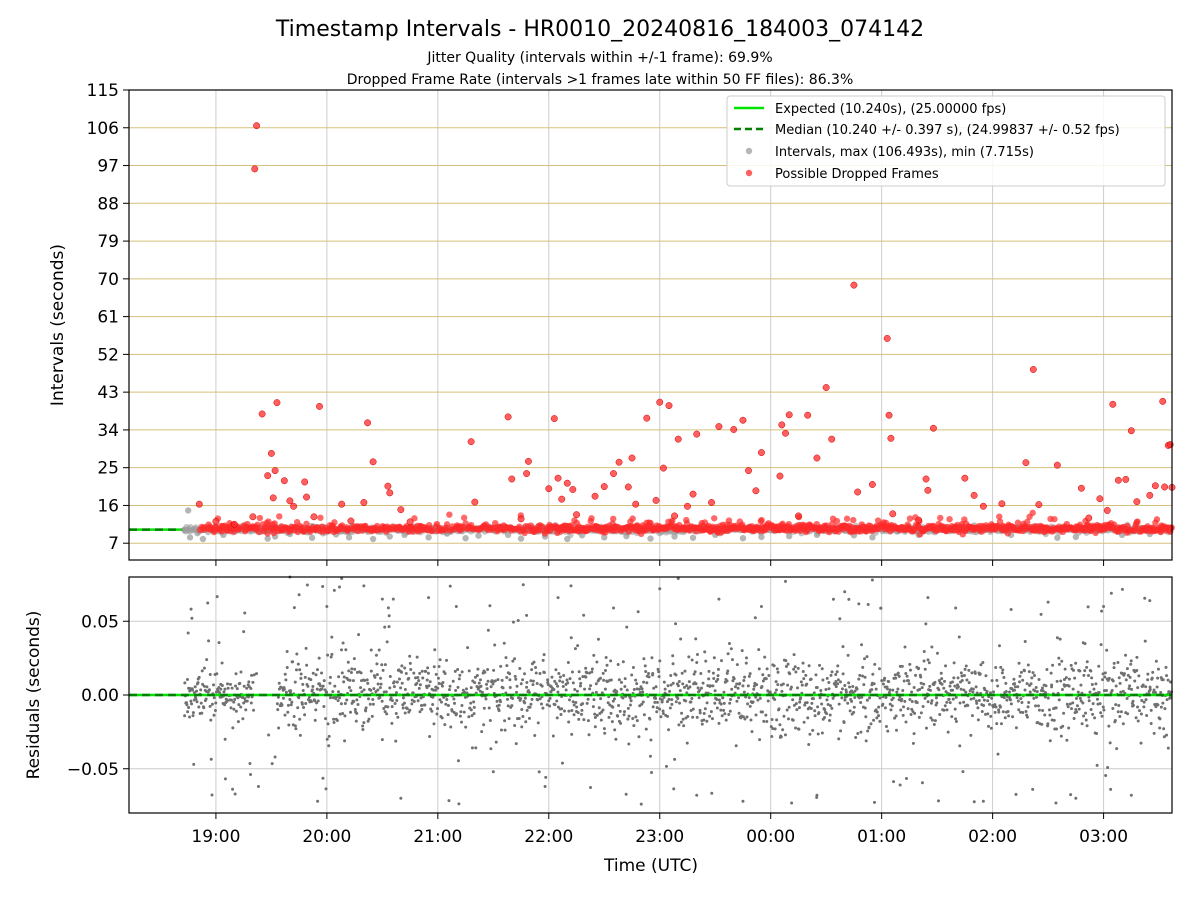 The image size is (1200, 900). Describe the element at coordinates (108, 167) in the screenshot. I see `intervals-y-tick-label: 97` at that location.